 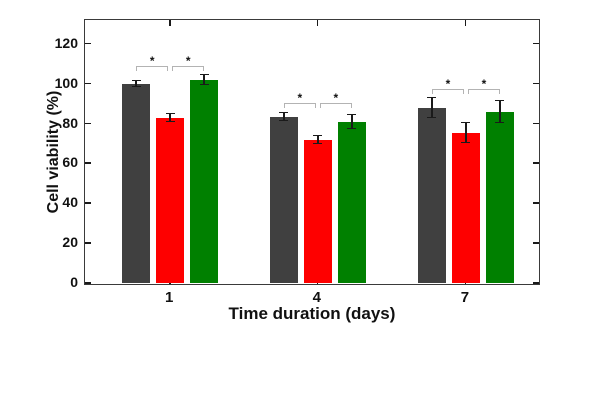 What do you see at coordinates (74, 282) in the screenshot?
I see `y-tick-label: 0` at bounding box center [74, 282].